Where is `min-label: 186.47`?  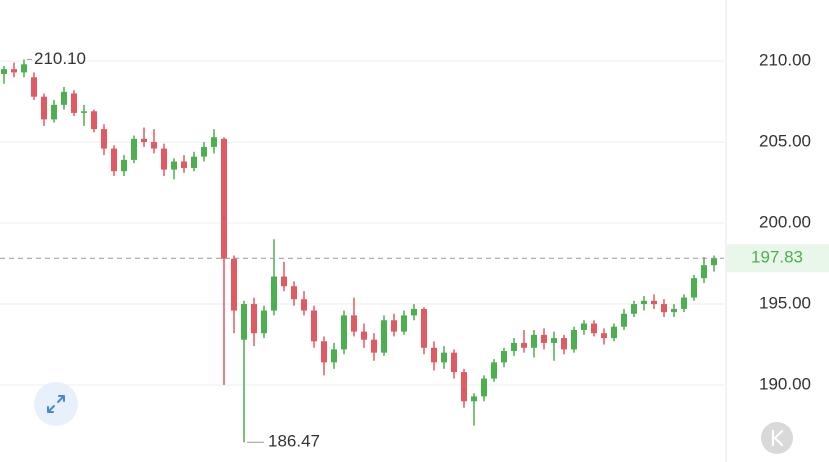 min-label: 186.47 is located at coordinates (294, 441).